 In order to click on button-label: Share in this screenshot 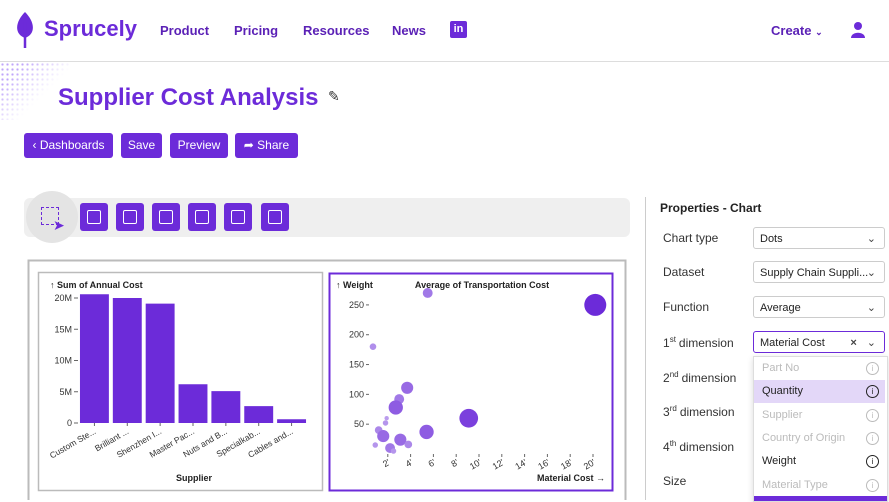, I will do `click(273, 145)`.